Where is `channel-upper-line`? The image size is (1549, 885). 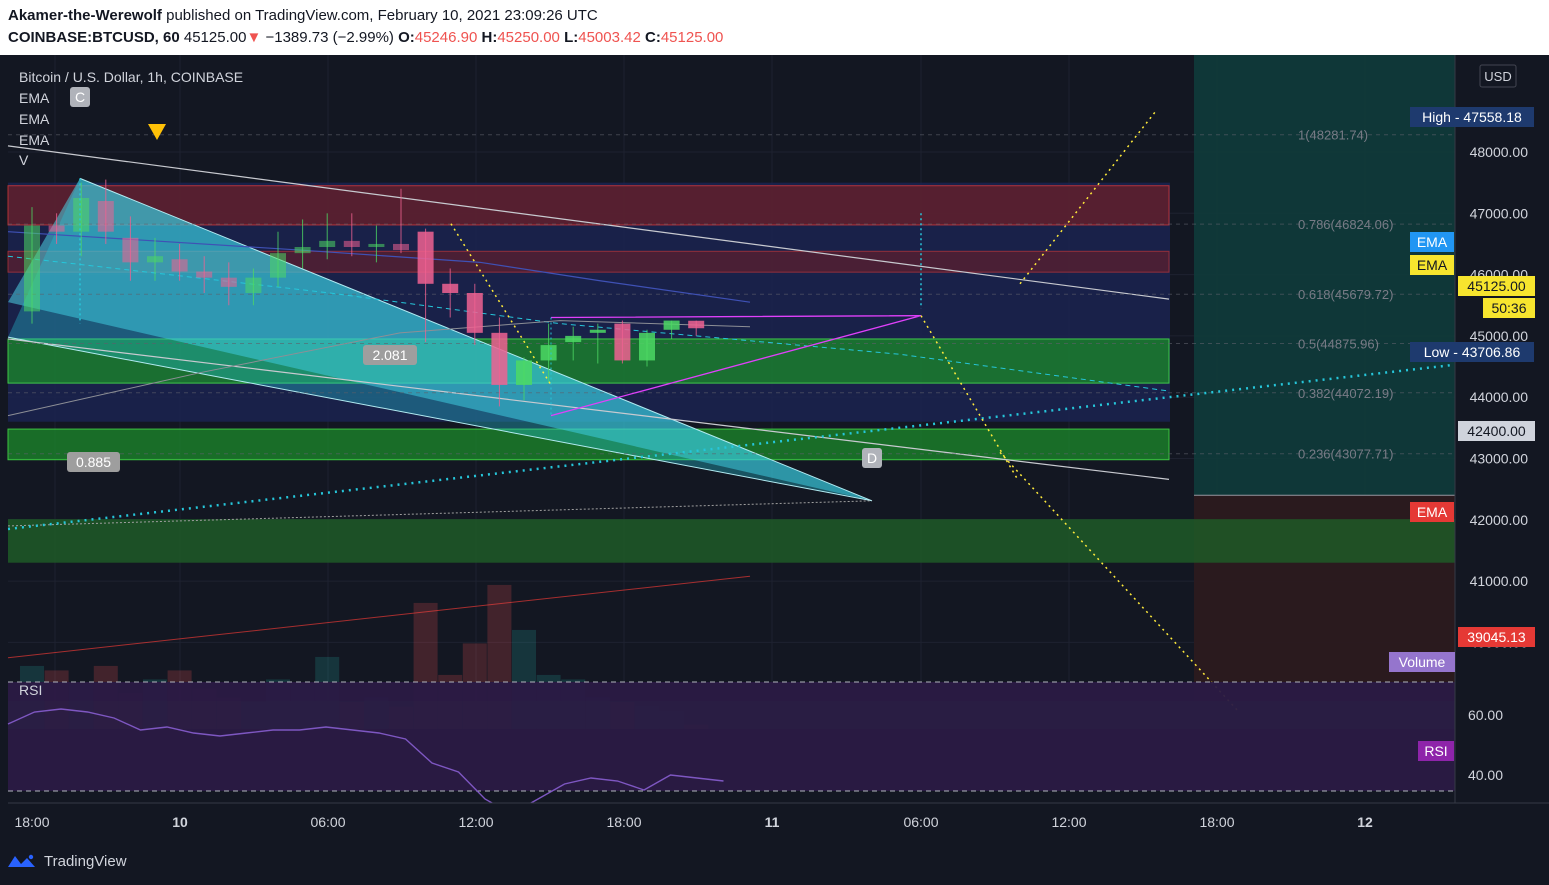
channel-upper-line is located at coordinates (588, 222).